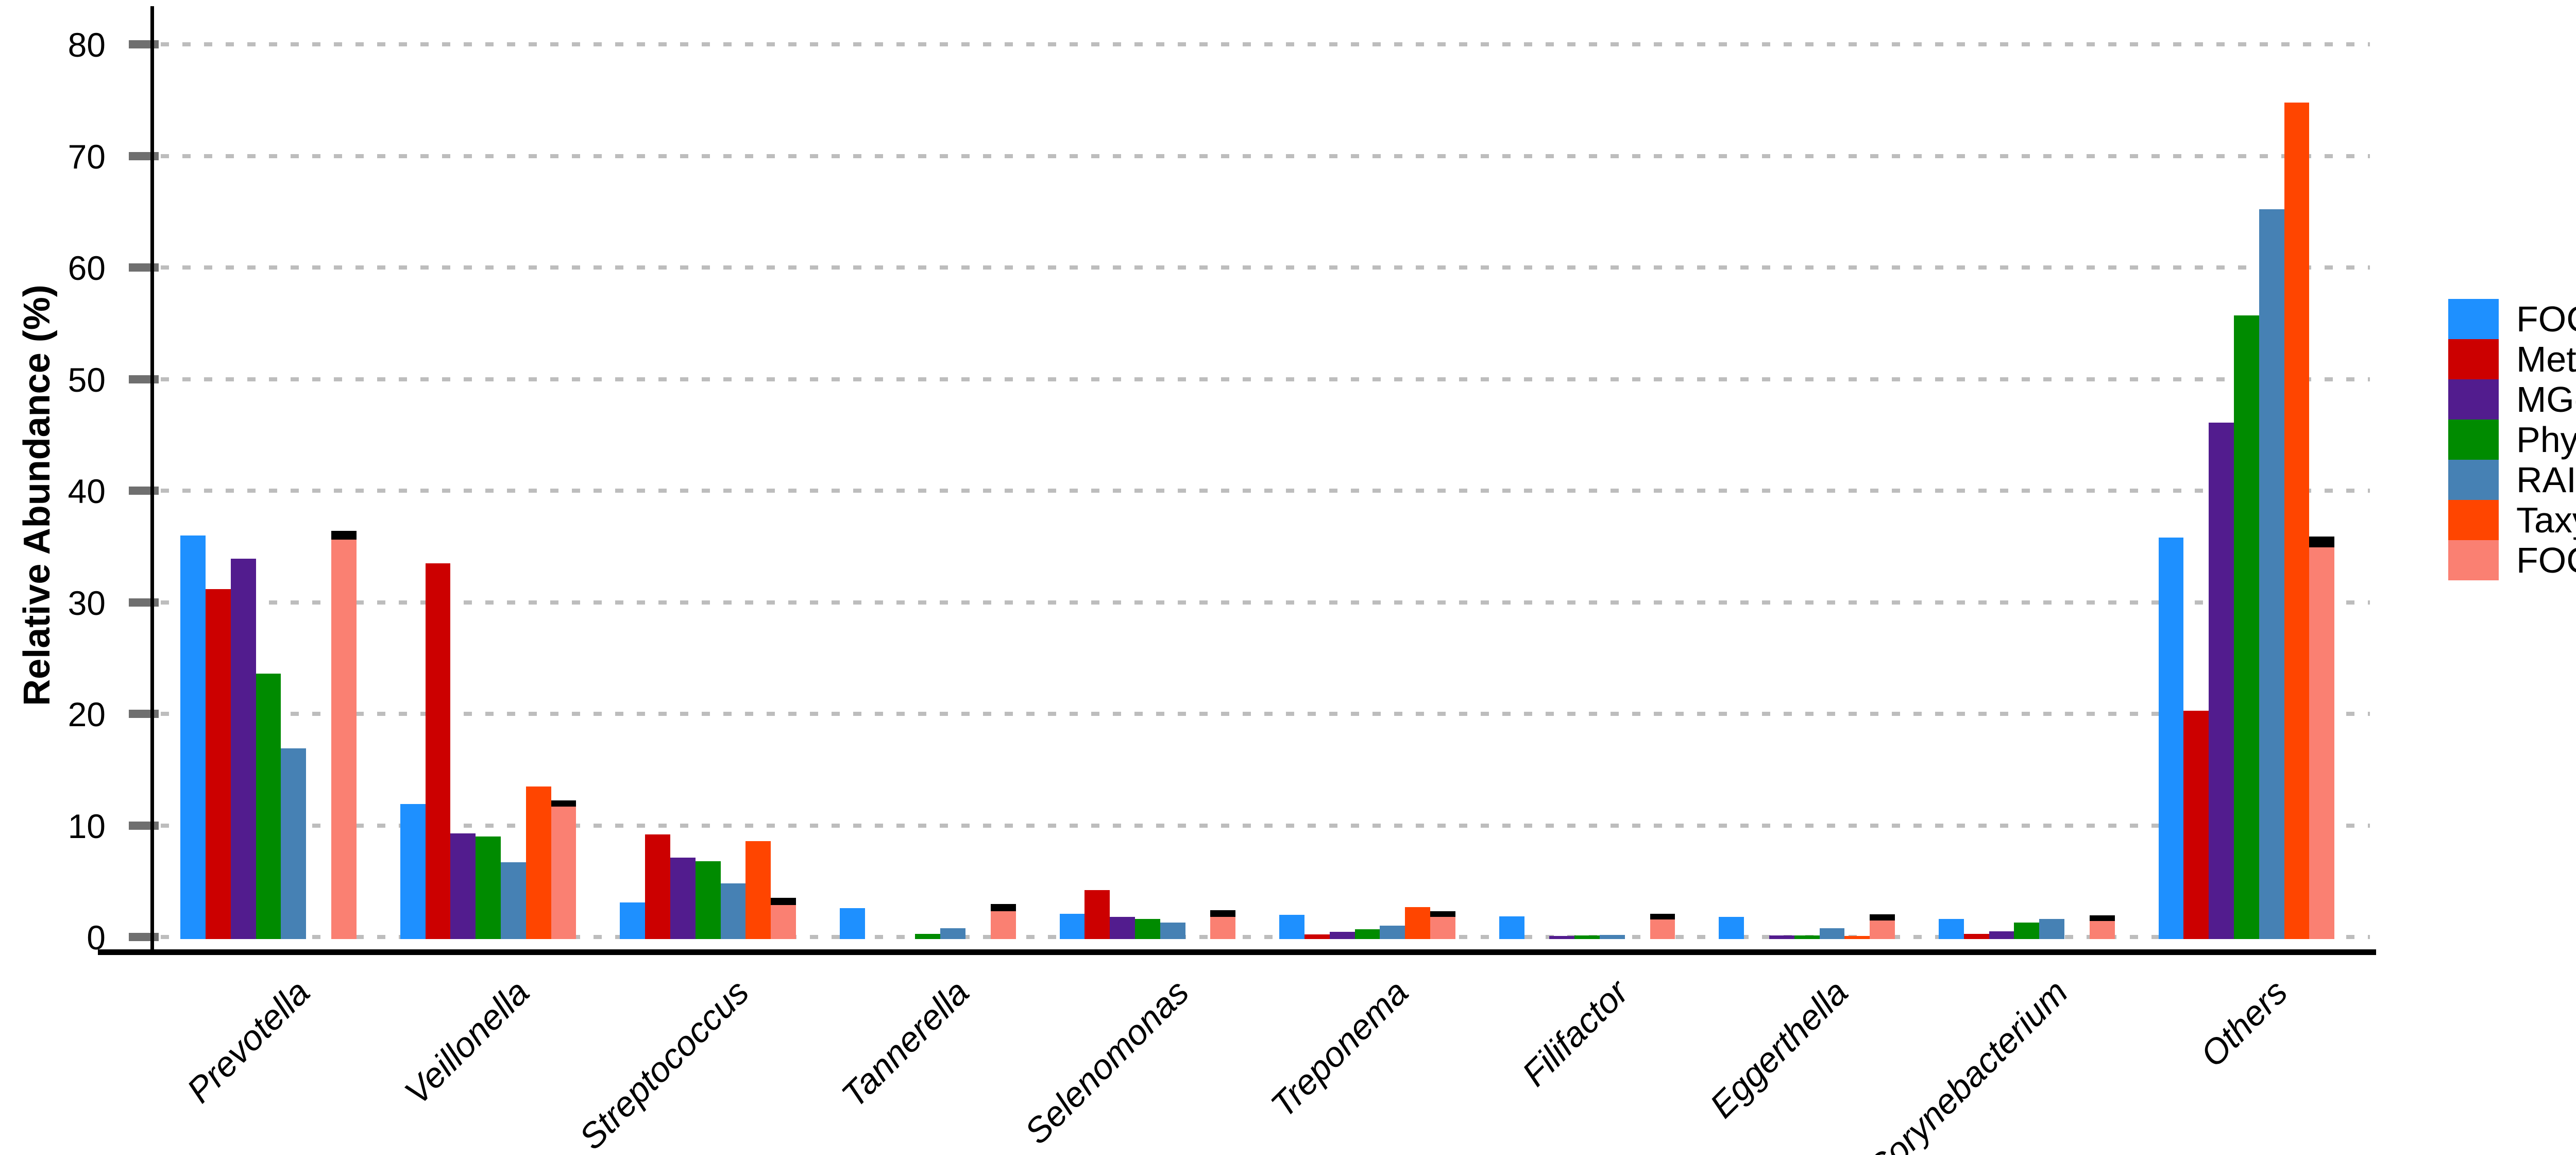 Image resolution: width=2576 pixels, height=1155 pixels. Describe the element at coordinates (86, 379) in the screenshot. I see `y-tick-label: 50` at that location.